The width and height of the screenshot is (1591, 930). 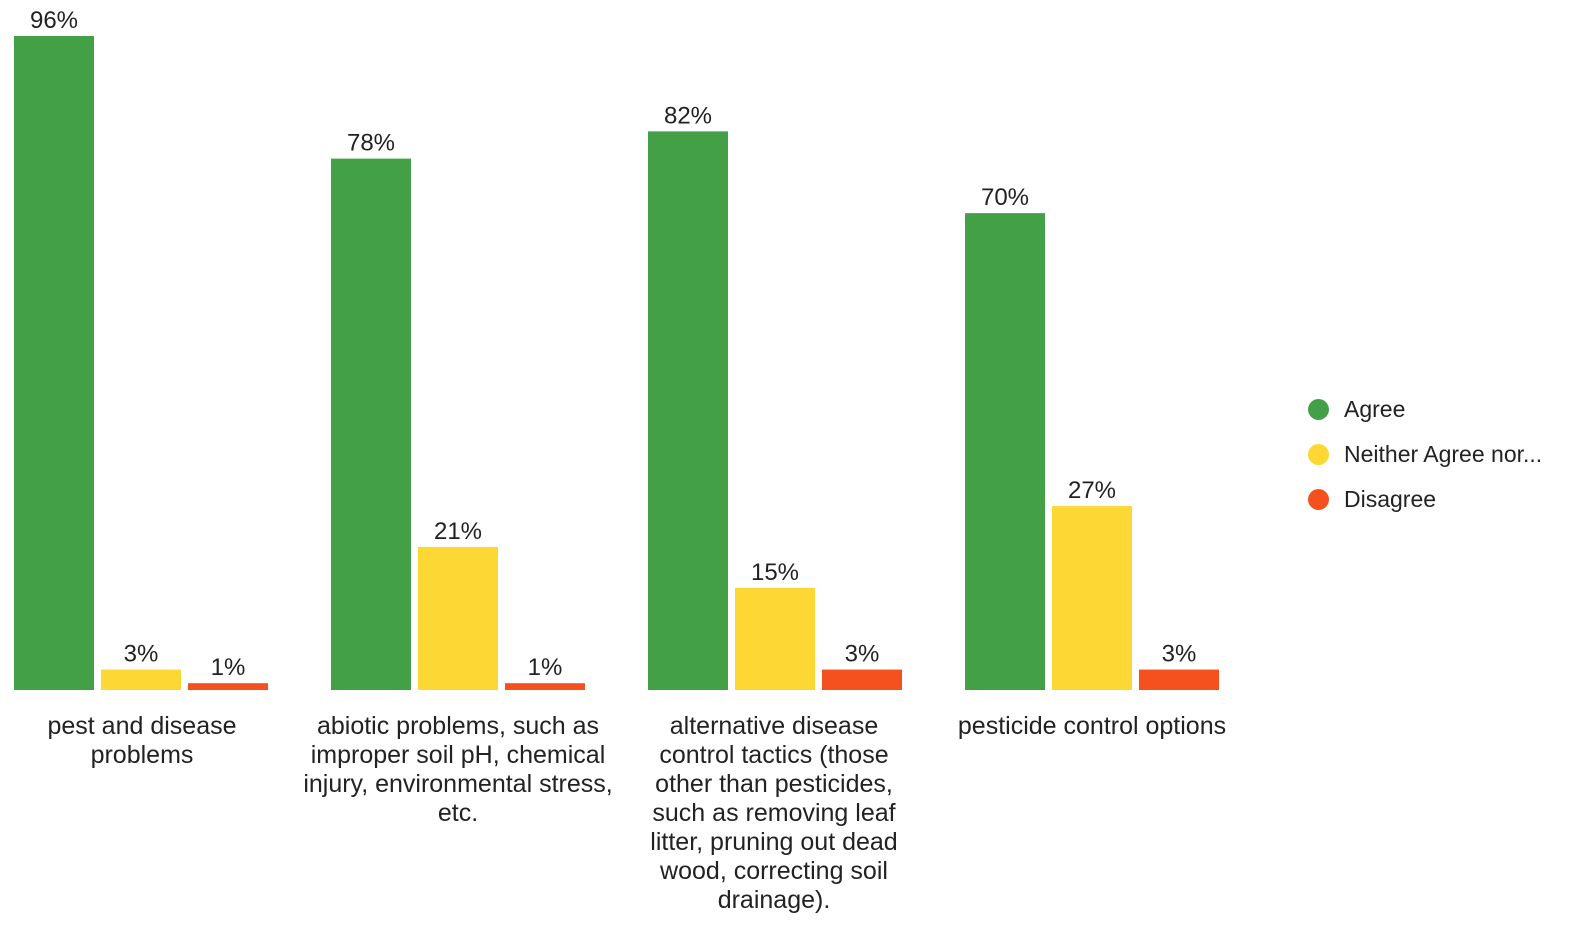 I want to click on bar-value-label: 78%, so click(x=371, y=143).